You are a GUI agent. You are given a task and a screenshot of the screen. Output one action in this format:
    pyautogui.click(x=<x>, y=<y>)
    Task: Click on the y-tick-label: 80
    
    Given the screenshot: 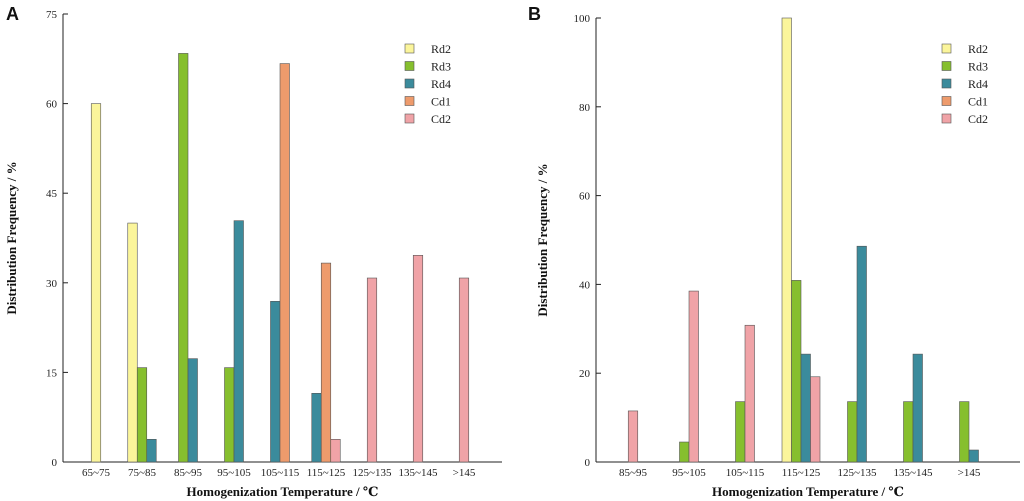 What is the action you would take?
    pyautogui.click(x=585, y=108)
    